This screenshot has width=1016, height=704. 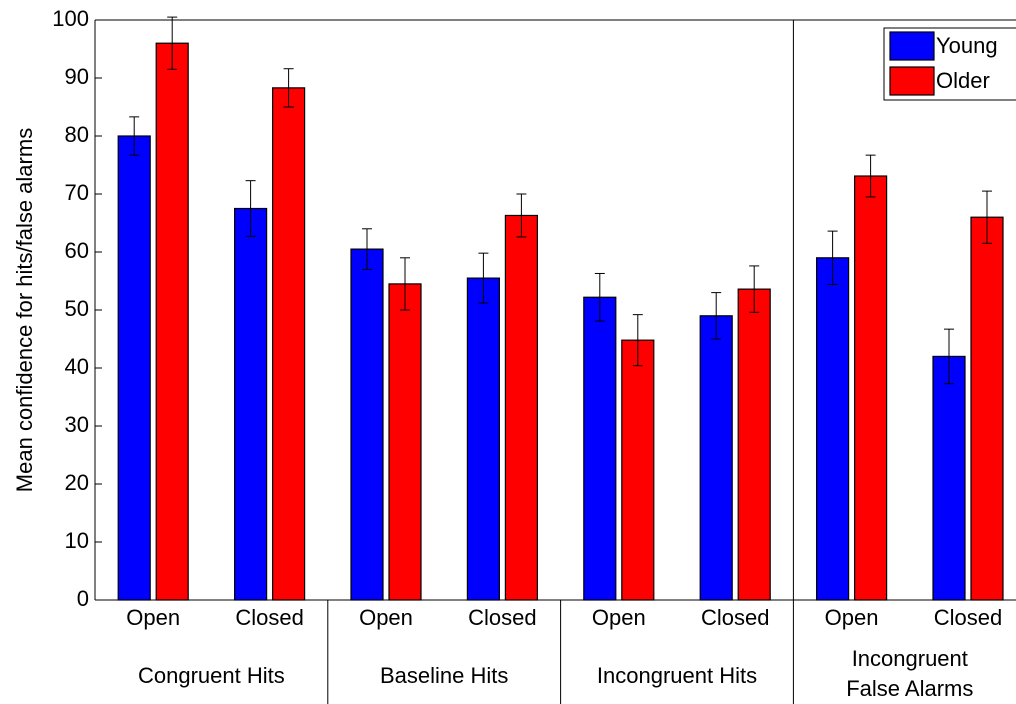 What do you see at coordinates (77, 540) in the screenshot?
I see `y-tick-label: 10` at bounding box center [77, 540].